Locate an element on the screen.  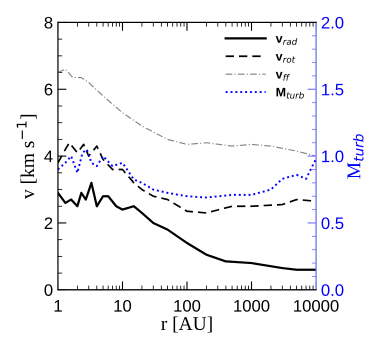
x-tick-label: 10 is located at coordinates (123, 306).